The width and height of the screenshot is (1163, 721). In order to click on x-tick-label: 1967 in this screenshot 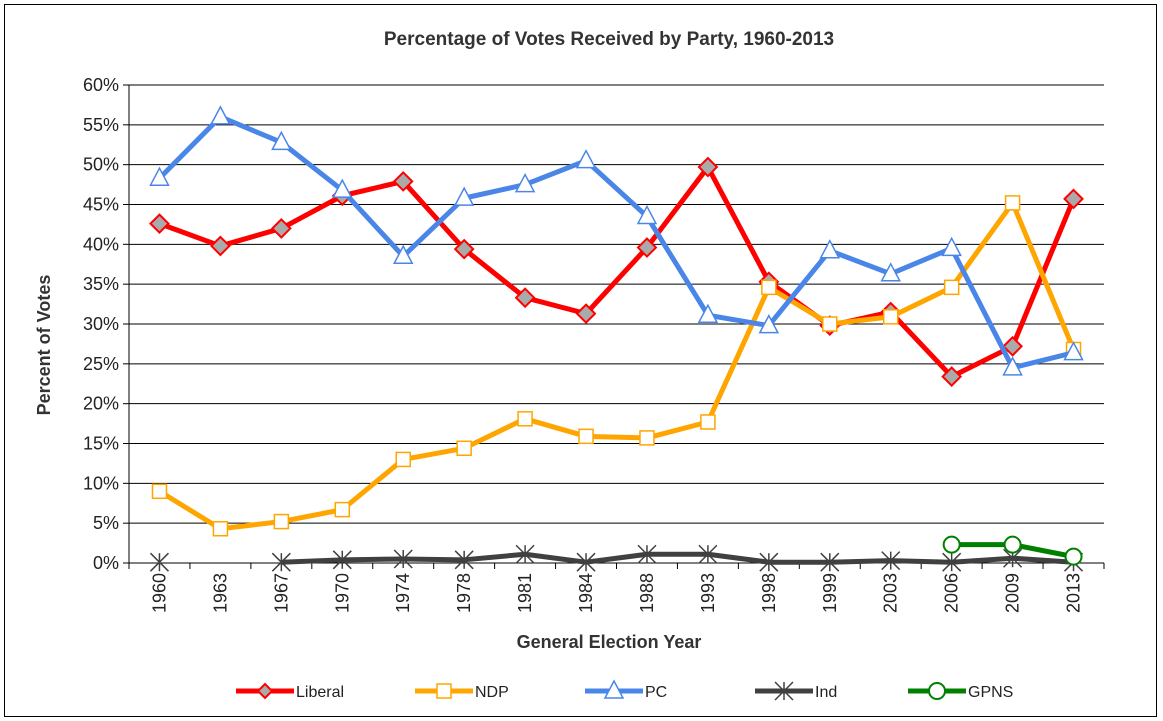, I will do `click(281, 593)`.